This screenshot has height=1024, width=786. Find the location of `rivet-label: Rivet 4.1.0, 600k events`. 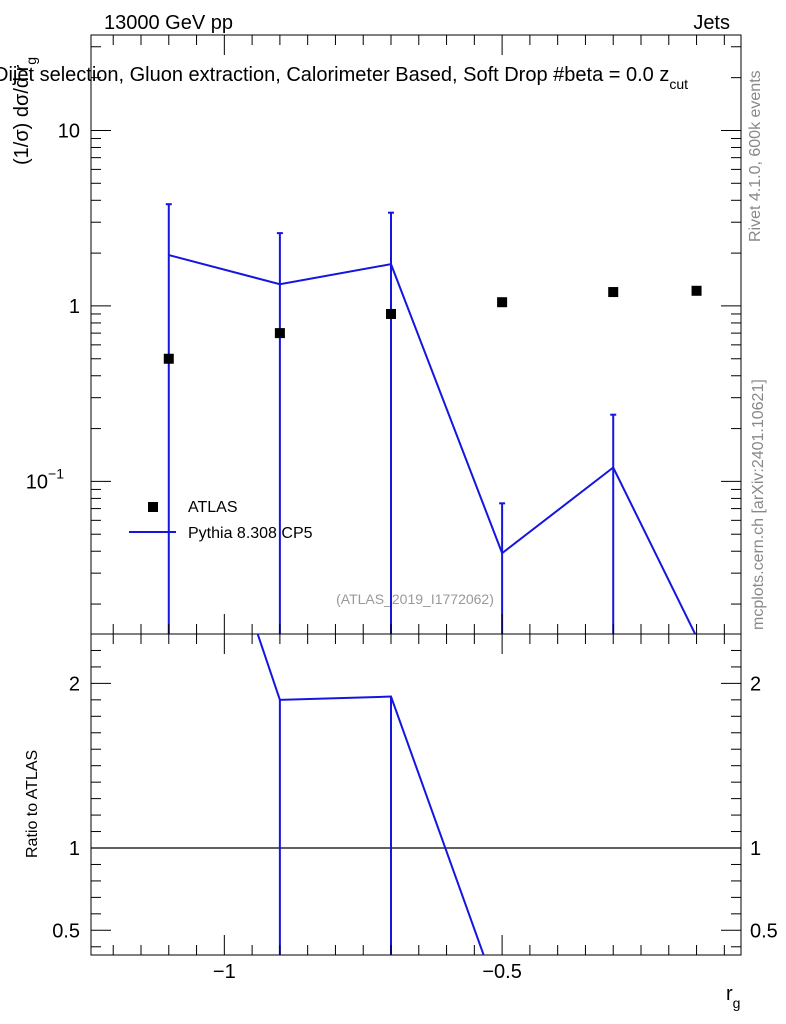

rivet-label: Rivet 4.1.0, 600k events is located at coordinates (755, 156).